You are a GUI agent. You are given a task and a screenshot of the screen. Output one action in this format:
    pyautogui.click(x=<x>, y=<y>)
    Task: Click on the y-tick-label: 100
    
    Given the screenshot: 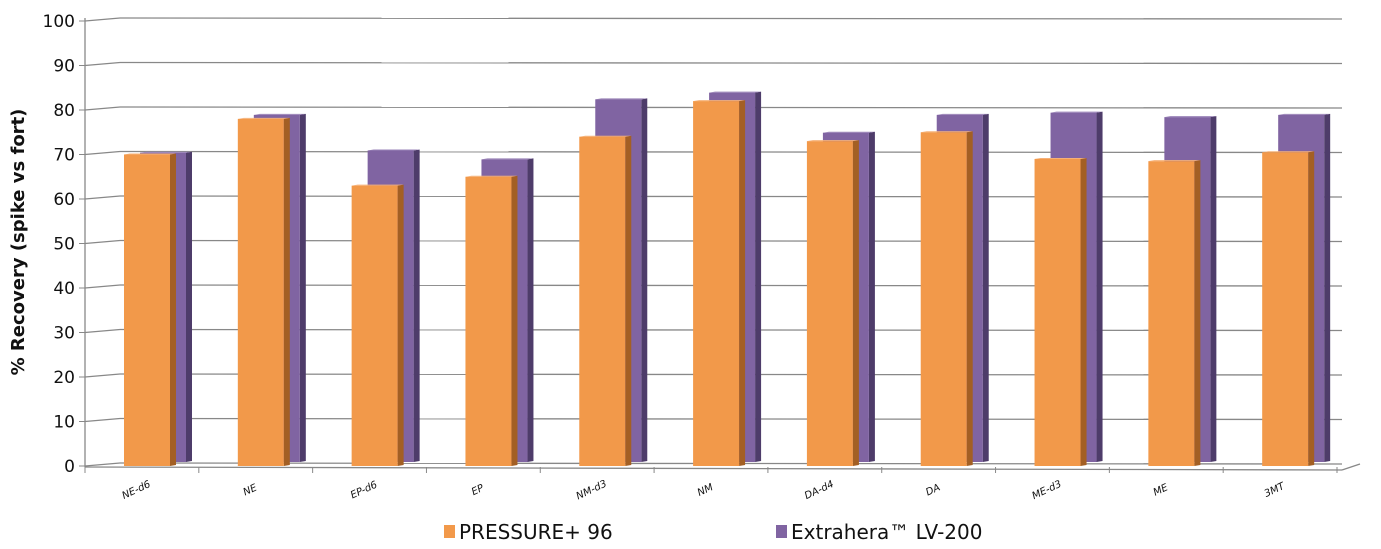 What is the action you would take?
    pyautogui.click(x=59, y=22)
    